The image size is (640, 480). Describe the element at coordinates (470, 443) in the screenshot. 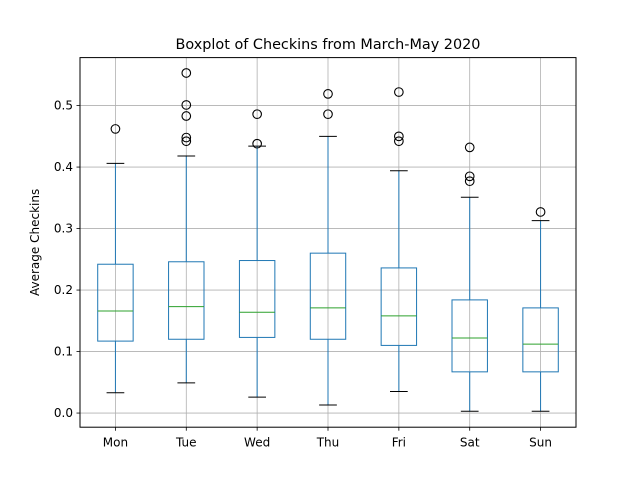

I see `x-tick-label: Sat` at that location.